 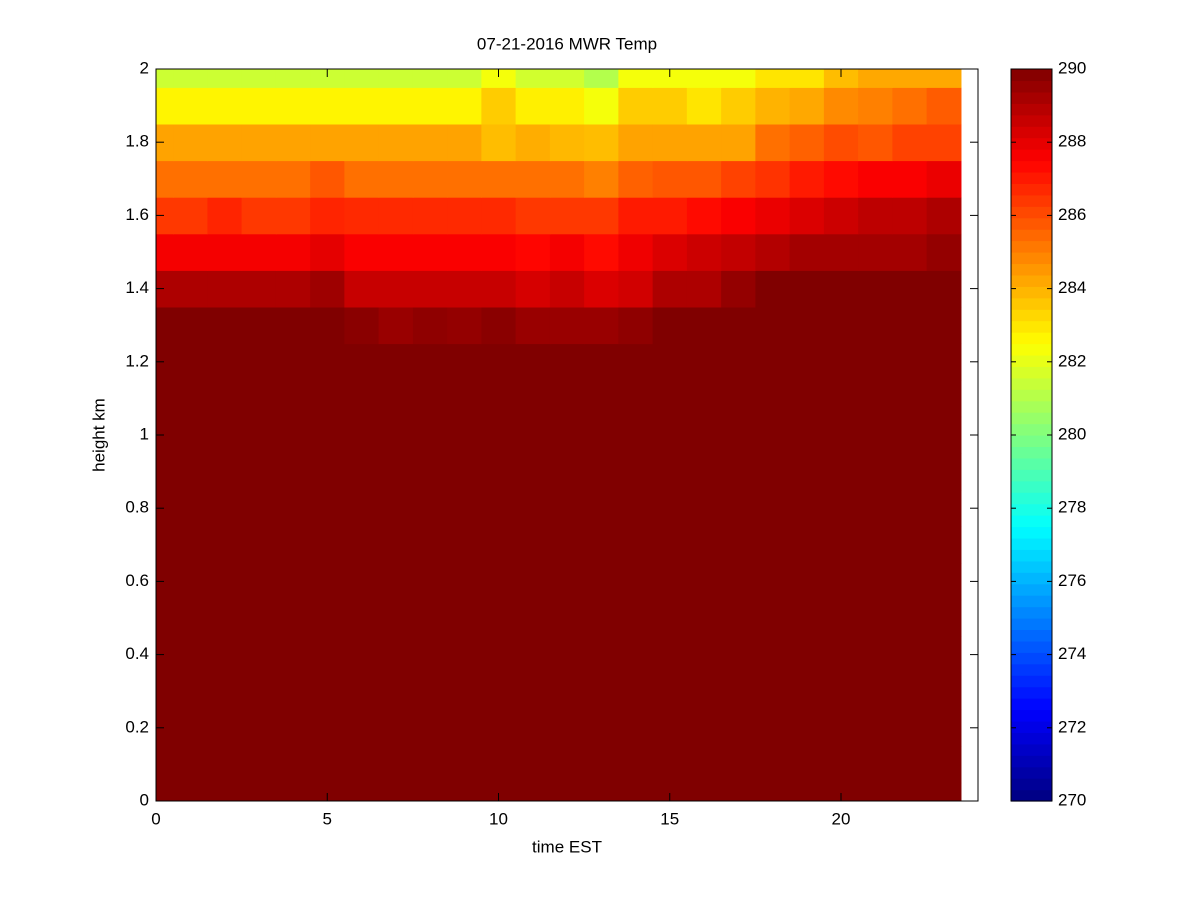 I want to click on y-tick-label: 1.8, so click(x=137, y=141).